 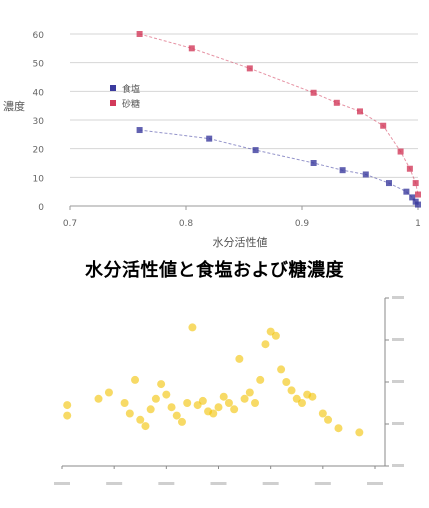 What do you see at coordinates (131, 104) in the screenshot?
I see `chart1-legend-label: 砂糖` at bounding box center [131, 104].